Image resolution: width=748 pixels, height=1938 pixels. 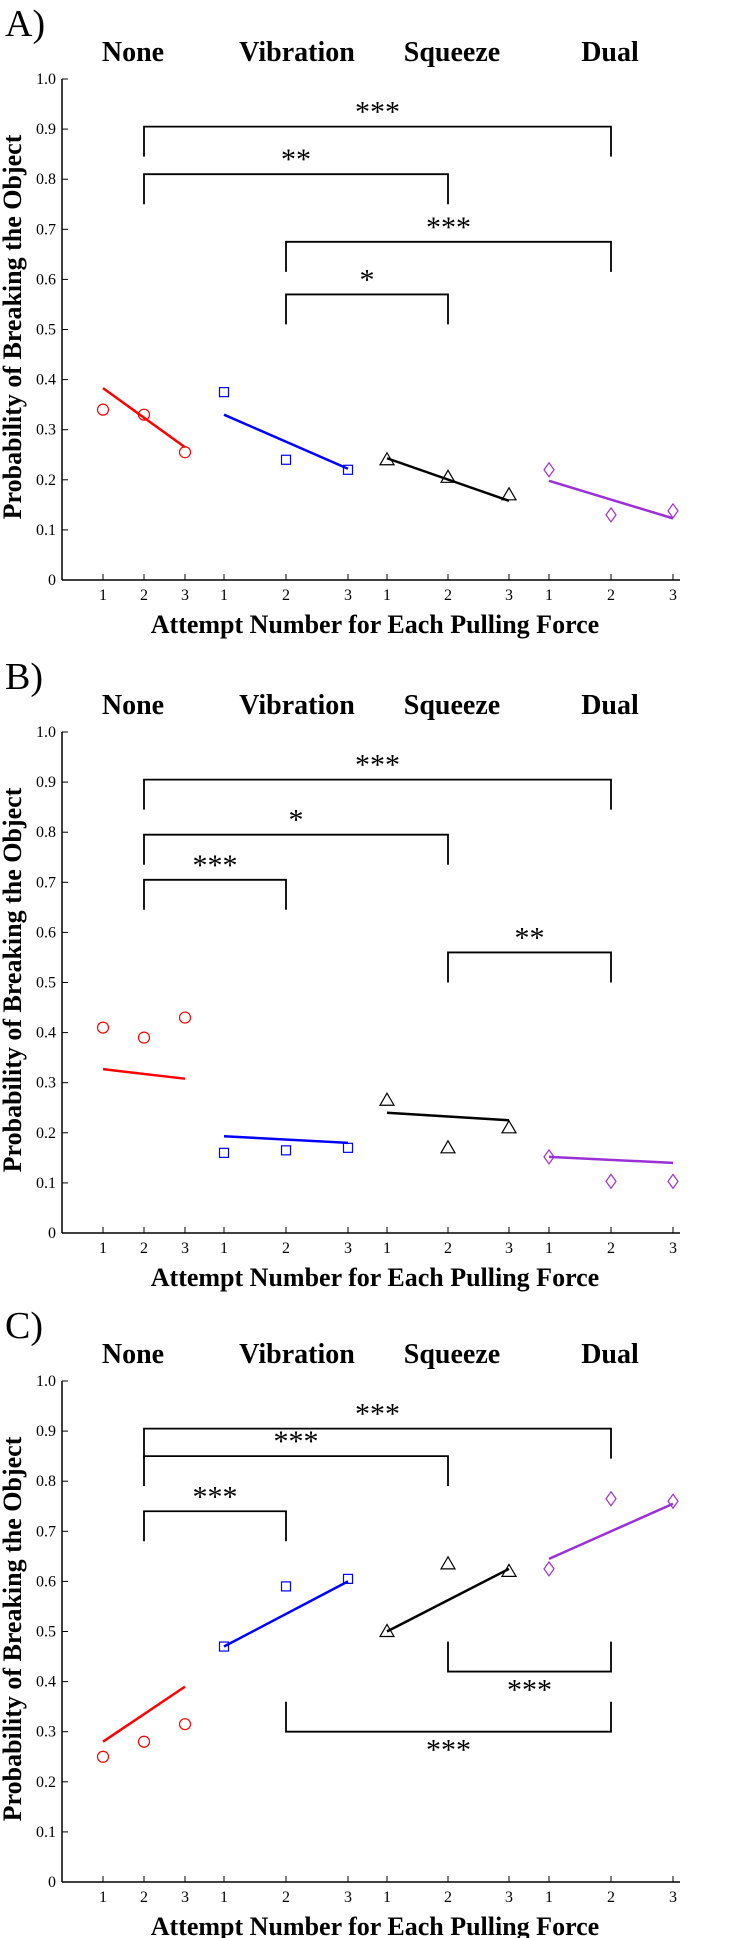 What do you see at coordinates (367, 279) in the screenshot?
I see `significance-label-1: *` at bounding box center [367, 279].